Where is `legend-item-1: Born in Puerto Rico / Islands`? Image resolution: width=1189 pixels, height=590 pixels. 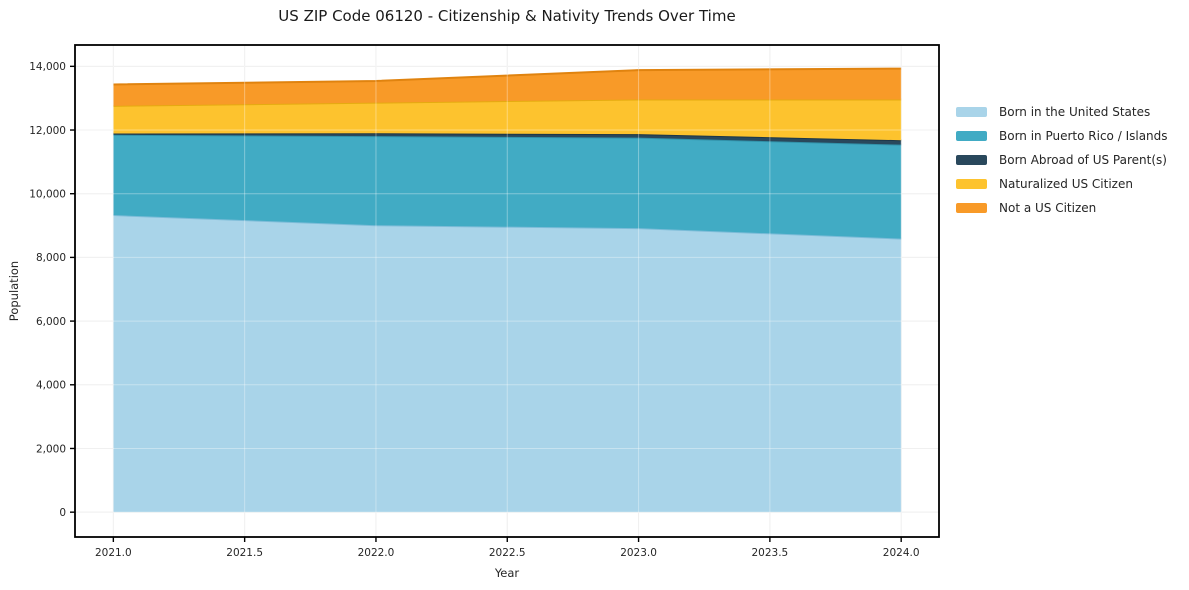
legend-item-1: Born in Puerto Rico / Islands is located at coordinates (1062, 136).